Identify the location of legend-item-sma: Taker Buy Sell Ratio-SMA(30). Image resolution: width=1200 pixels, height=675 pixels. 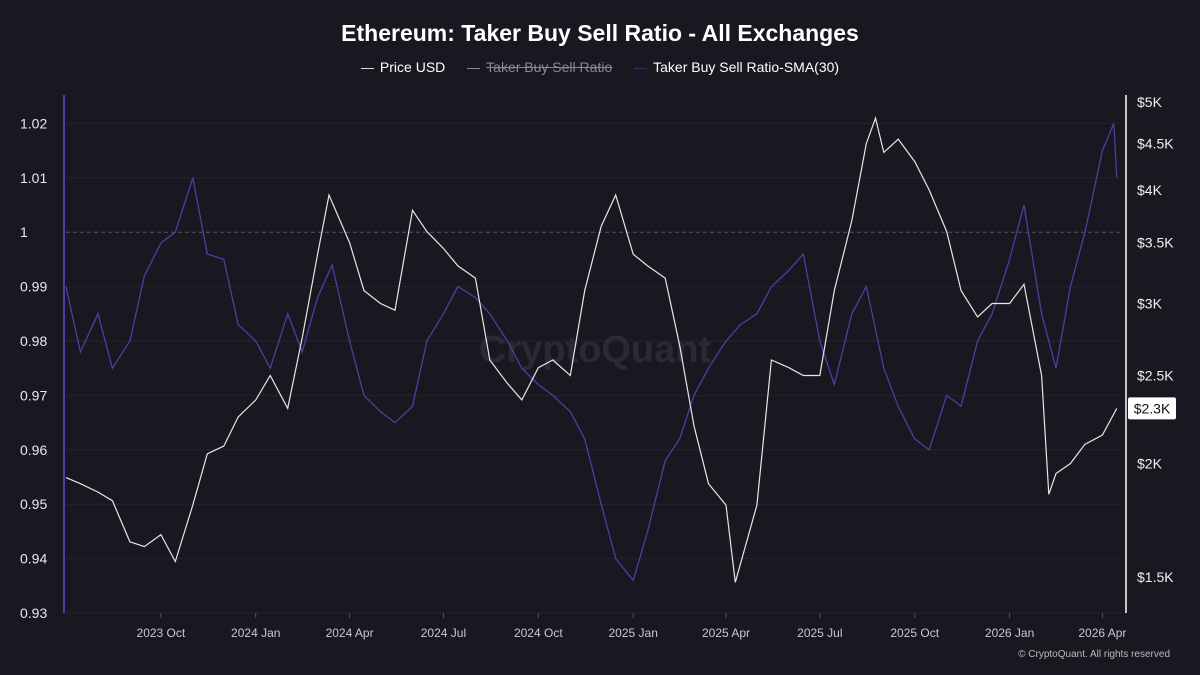
(736, 67).